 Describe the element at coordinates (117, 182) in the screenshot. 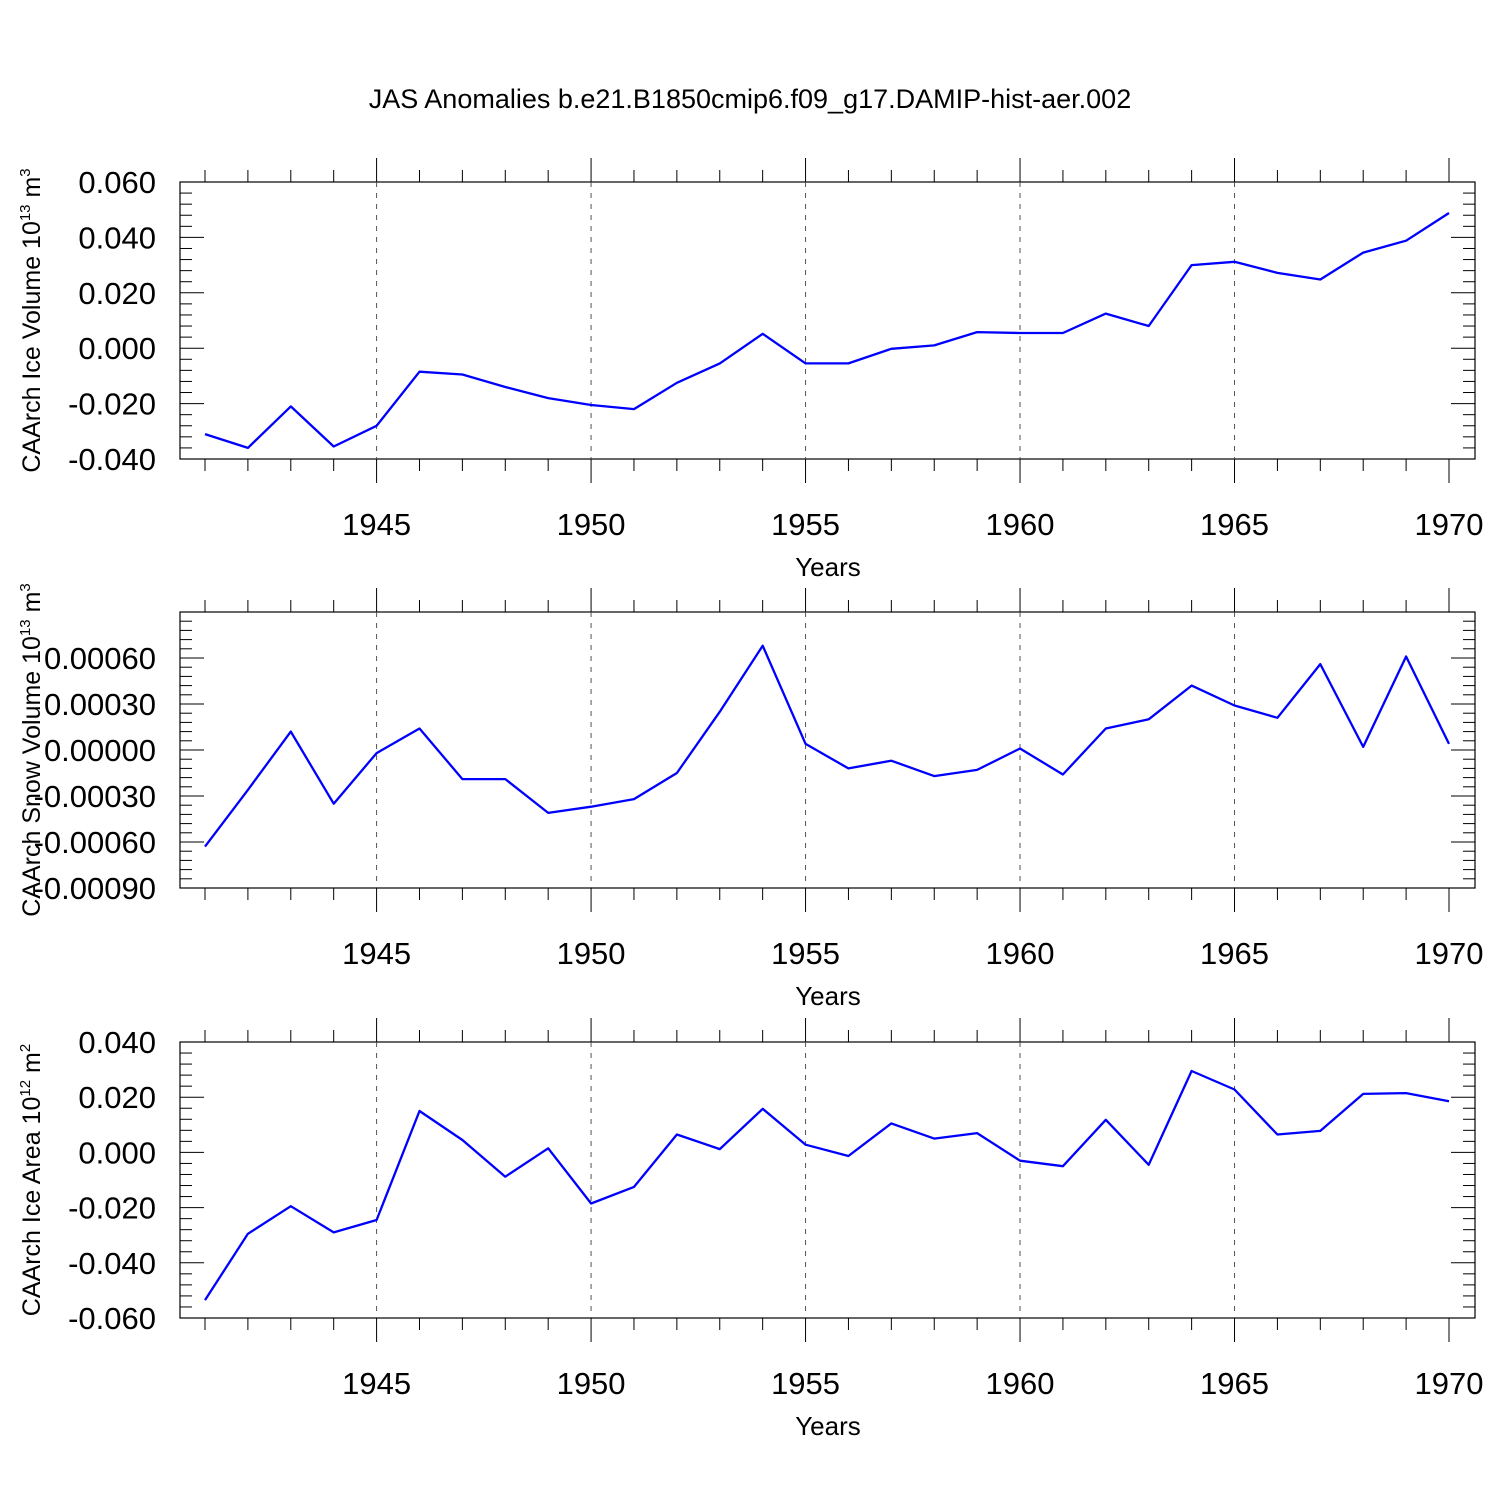

I see `y-tick-label: 0.060` at that location.